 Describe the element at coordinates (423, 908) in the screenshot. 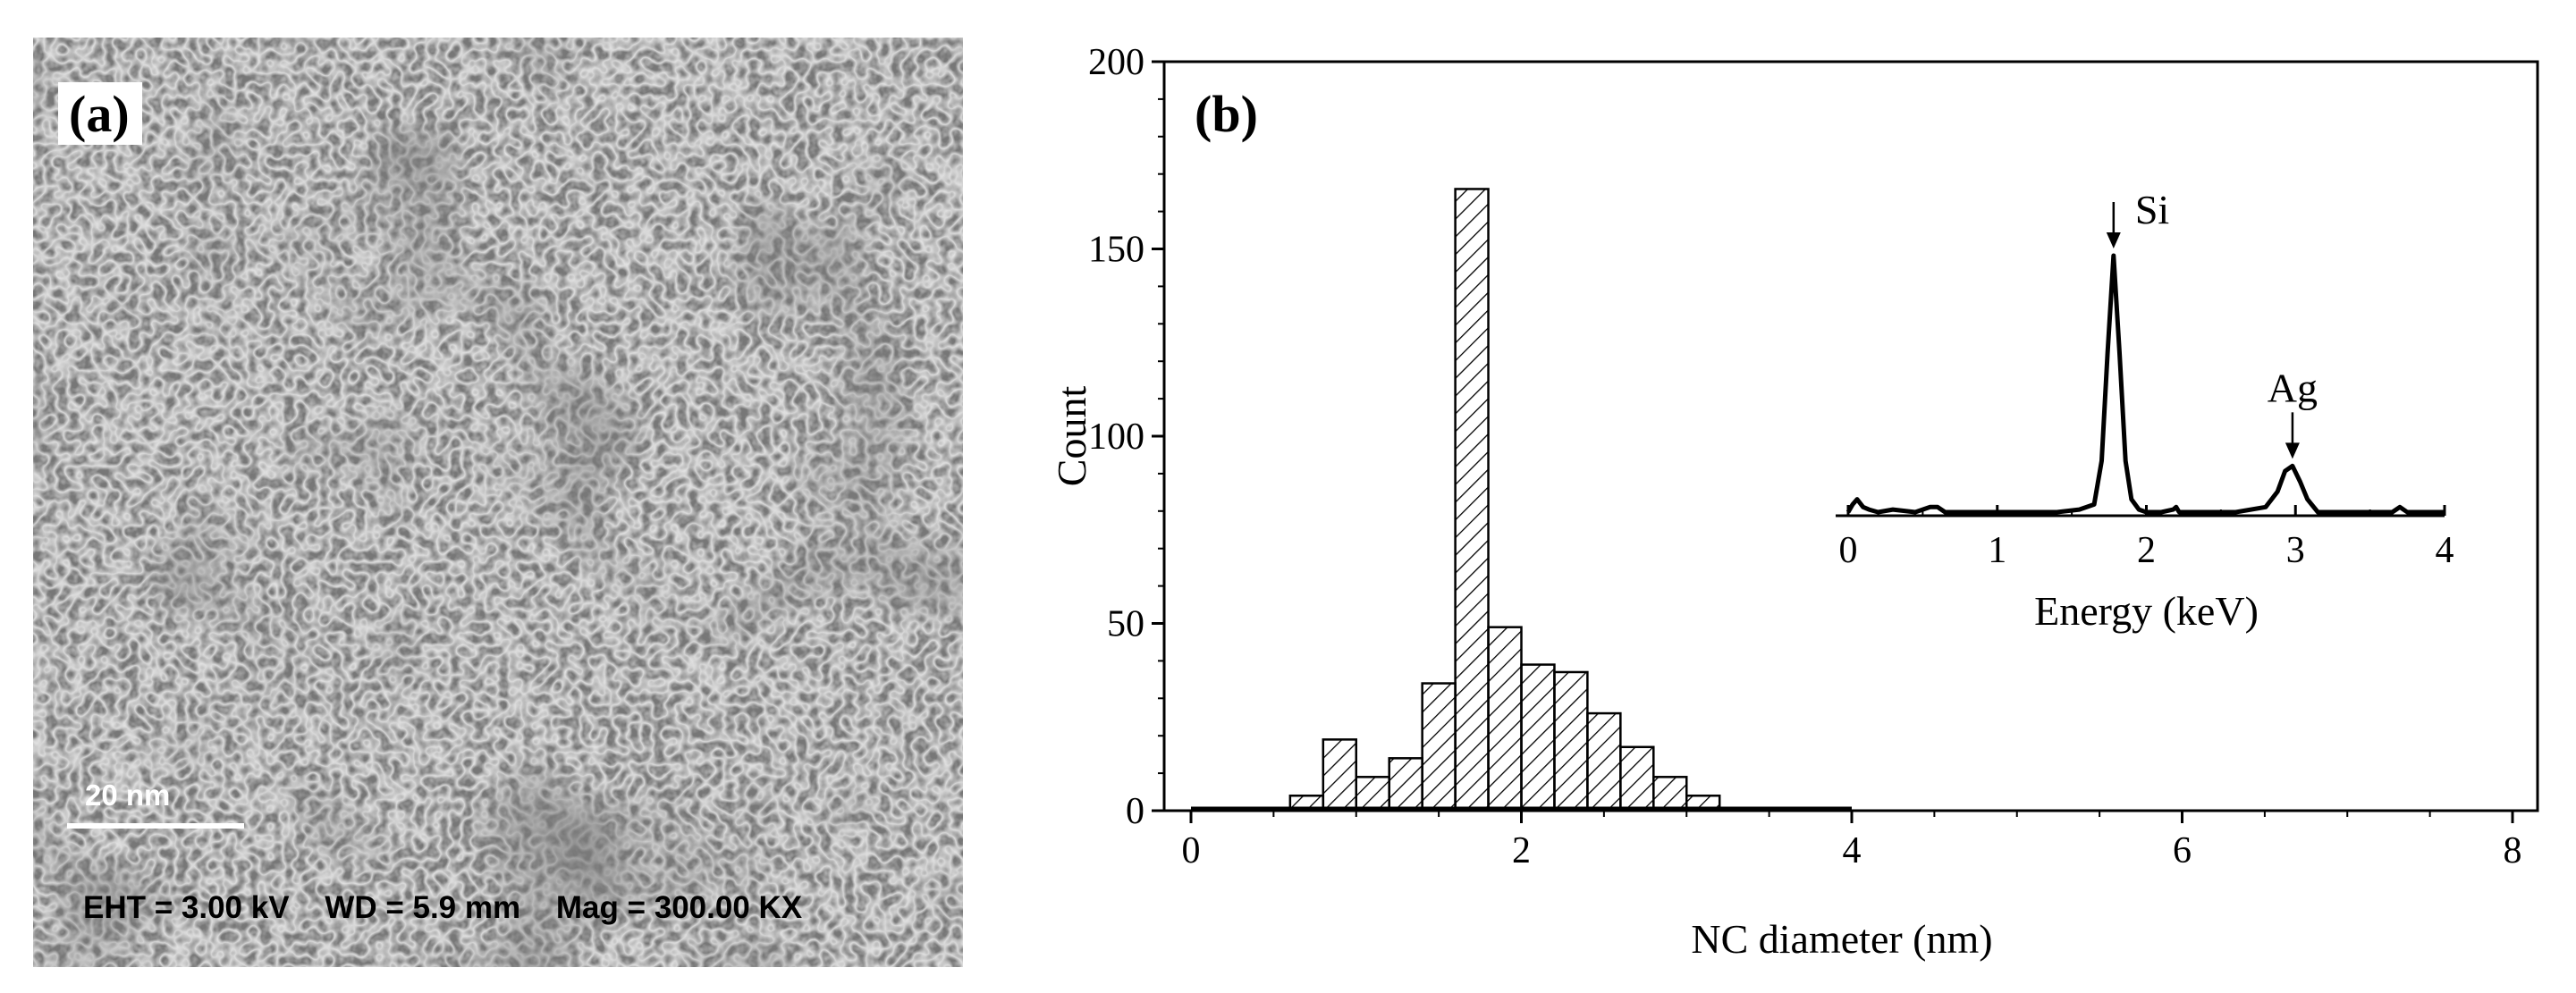

I see `sem-wd: WD = 5.9 mm` at that location.